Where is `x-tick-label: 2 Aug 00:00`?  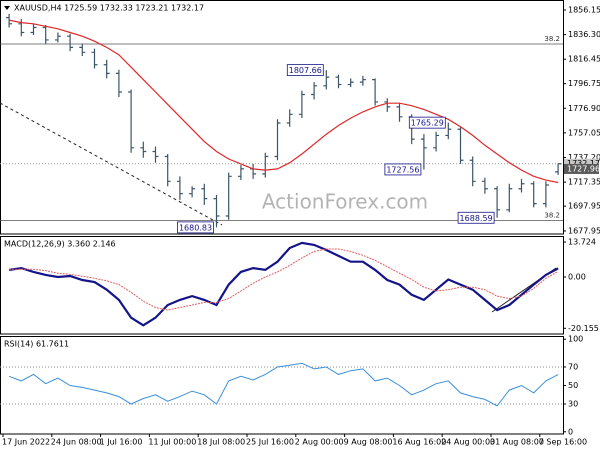
x-tick-label: 2 Aug 00:00 is located at coordinates (319, 442).